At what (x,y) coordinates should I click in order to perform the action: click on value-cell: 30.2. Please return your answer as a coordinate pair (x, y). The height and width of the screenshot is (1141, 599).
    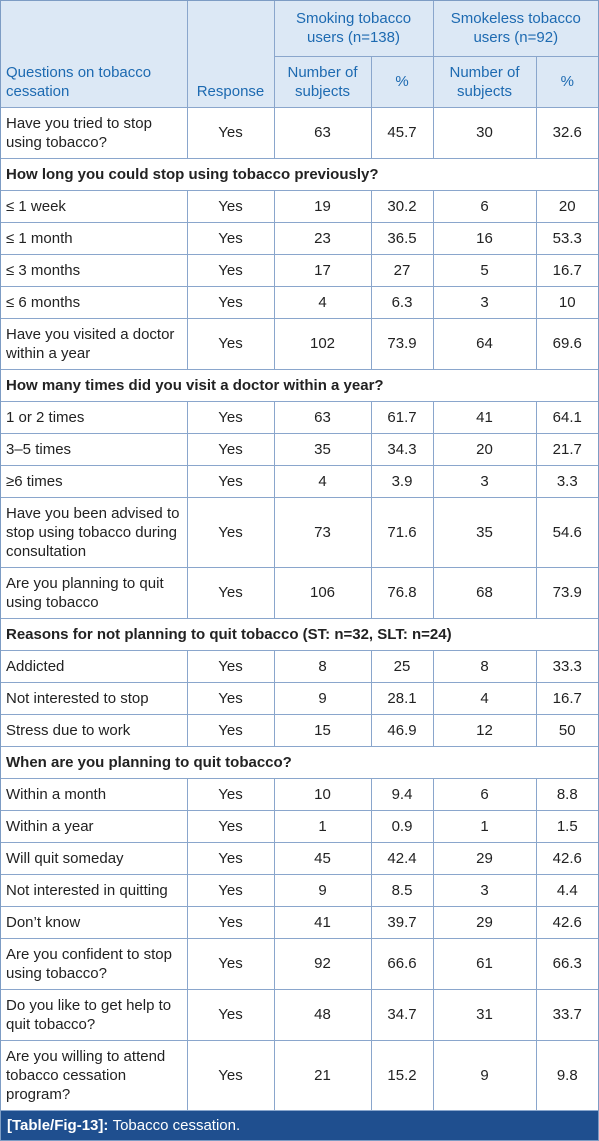
    Looking at the image, I should click on (402, 206).